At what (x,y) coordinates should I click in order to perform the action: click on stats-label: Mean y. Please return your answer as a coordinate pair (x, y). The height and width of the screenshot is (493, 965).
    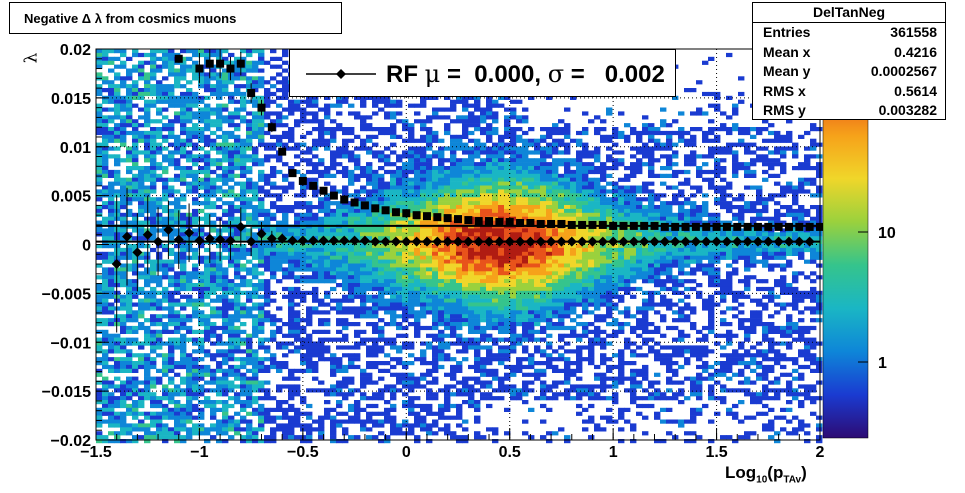
    Looking at the image, I should click on (786, 72).